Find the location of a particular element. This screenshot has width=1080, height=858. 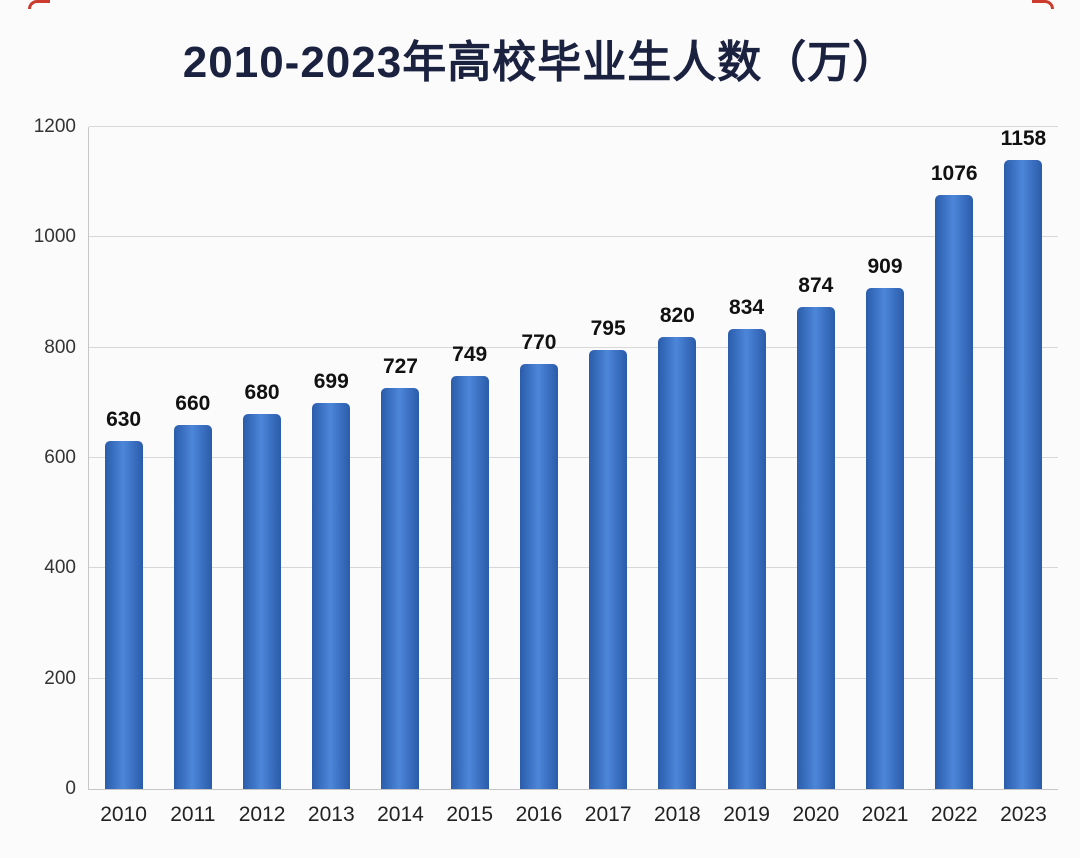

bar-group-2012: 680 is located at coordinates (261, 458).